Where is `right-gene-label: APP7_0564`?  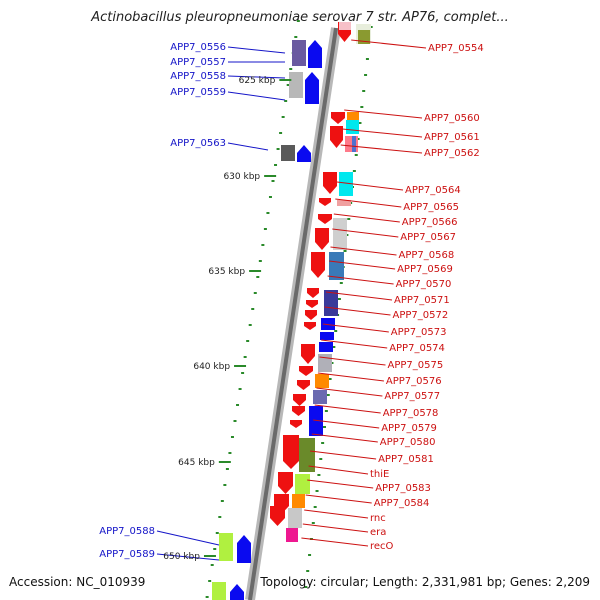 right-gene-label: APP7_0564 is located at coordinates (433, 190).